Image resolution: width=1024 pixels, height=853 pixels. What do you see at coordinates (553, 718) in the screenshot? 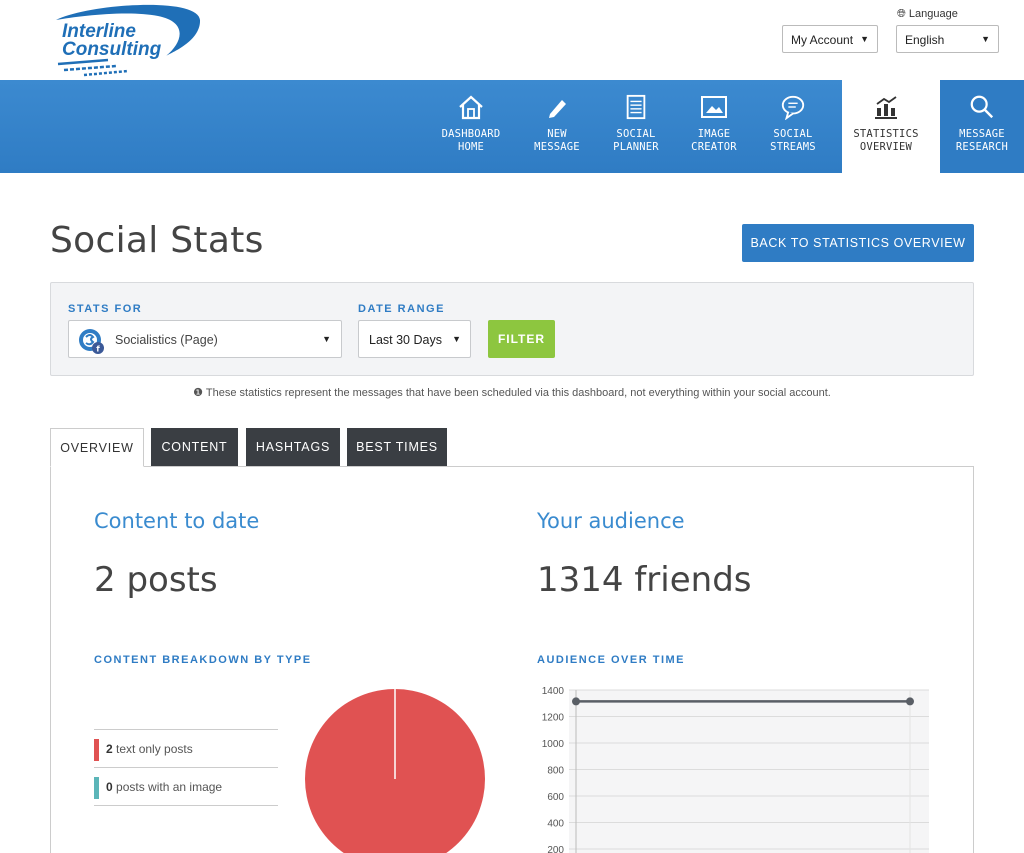
I see `y-tick-label: 1200` at bounding box center [553, 718].